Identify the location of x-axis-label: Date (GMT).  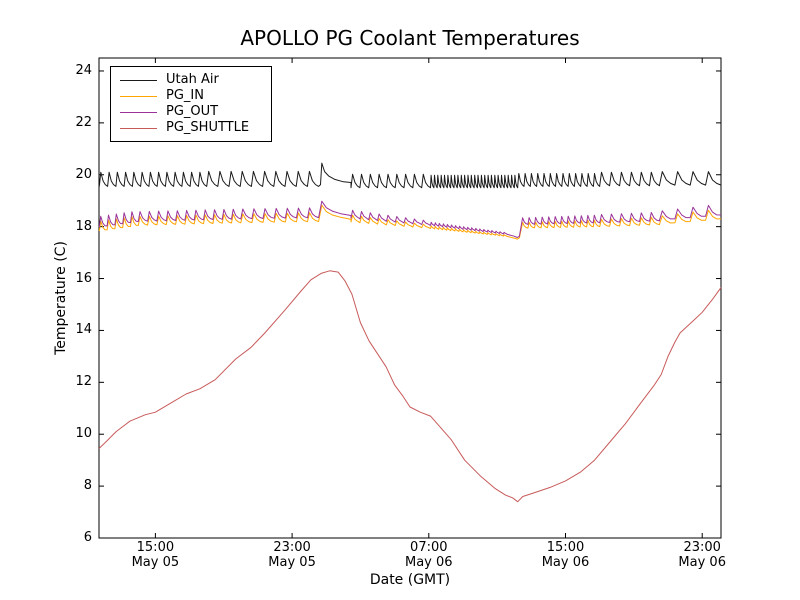
(410, 580).